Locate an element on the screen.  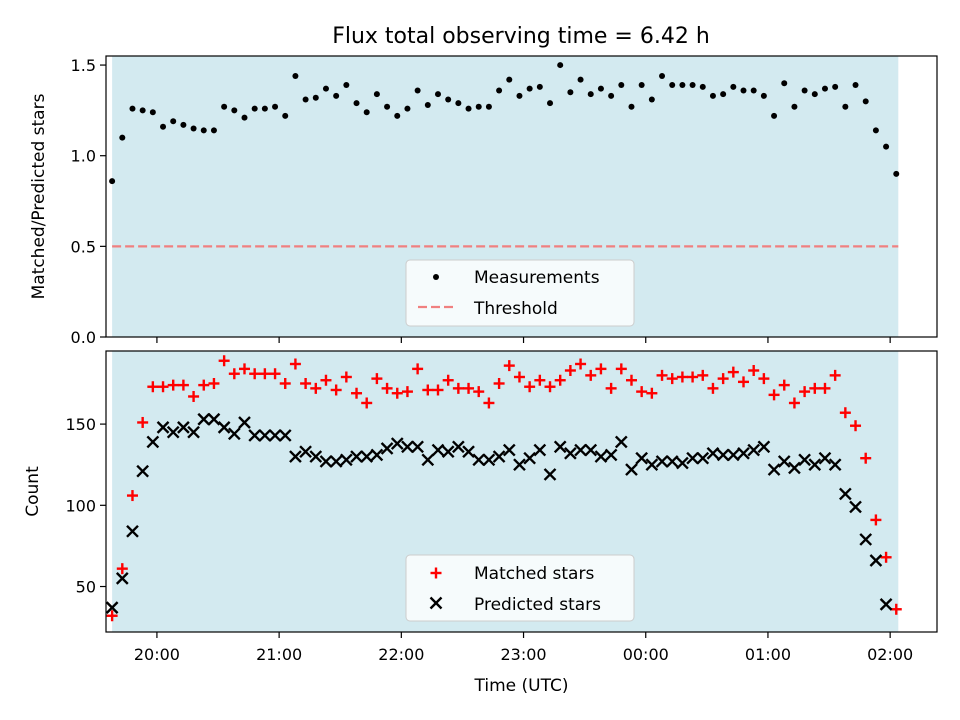
legend-threshold-label: Threshold is located at coordinates (515, 309).